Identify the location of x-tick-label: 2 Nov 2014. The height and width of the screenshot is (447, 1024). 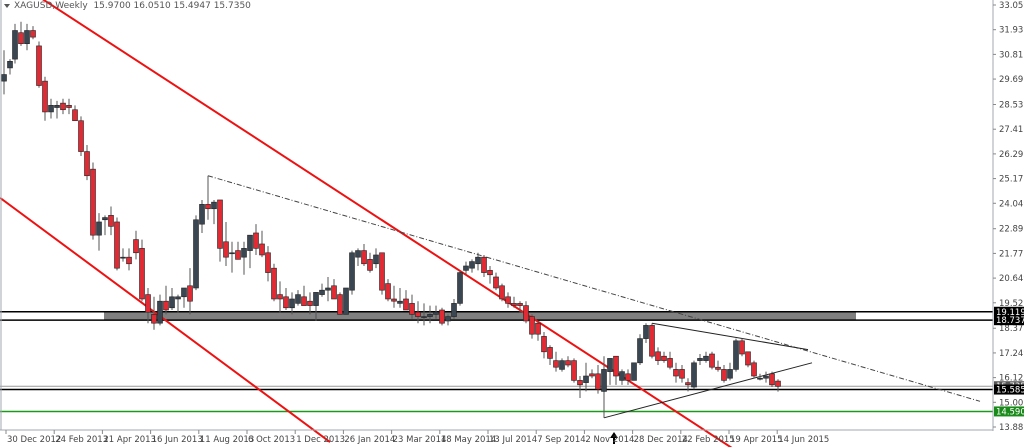
(609, 440).